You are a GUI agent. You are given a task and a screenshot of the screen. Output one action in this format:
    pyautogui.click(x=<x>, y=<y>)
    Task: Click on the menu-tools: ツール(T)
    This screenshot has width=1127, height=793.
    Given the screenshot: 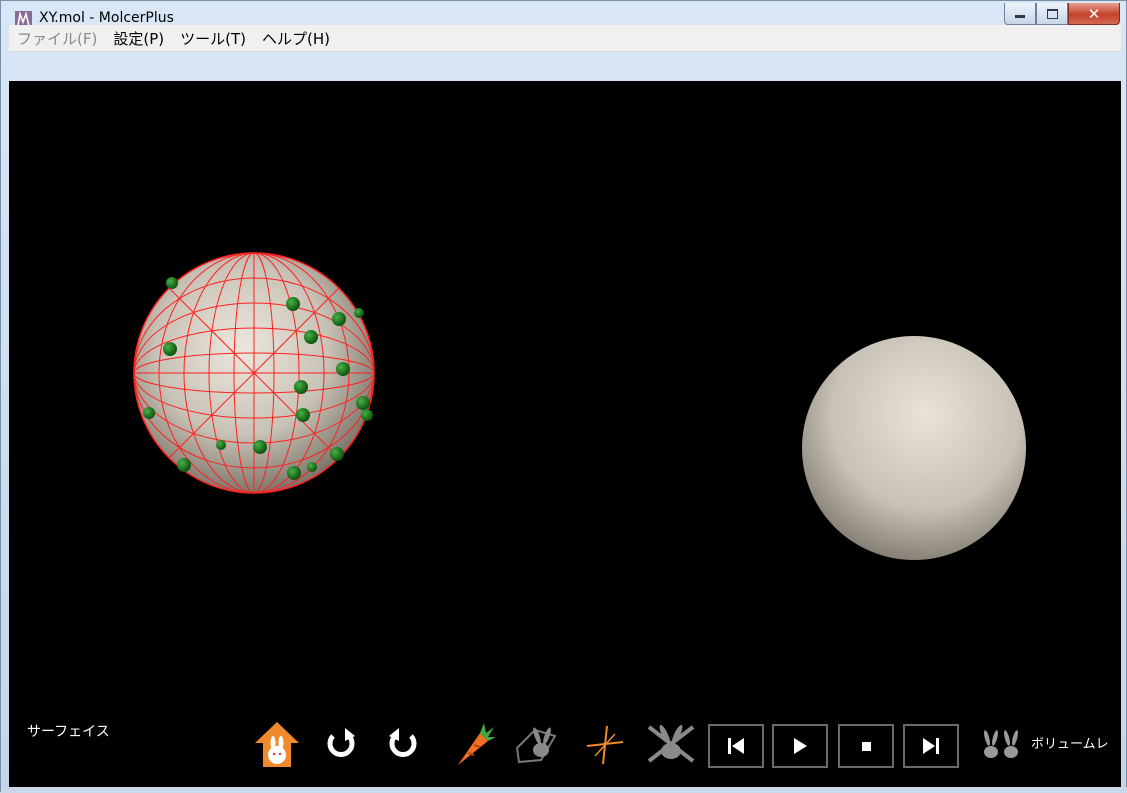 What is the action you would take?
    pyautogui.click(x=213, y=38)
    